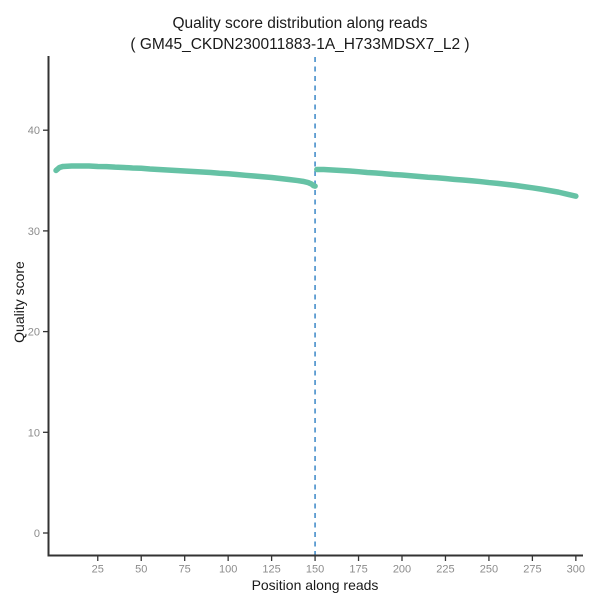 The image size is (600, 600). What do you see at coordinates (141, 570) in the screenshot?
I see `x-tick-label: 50` at bounding box center [141, 570].